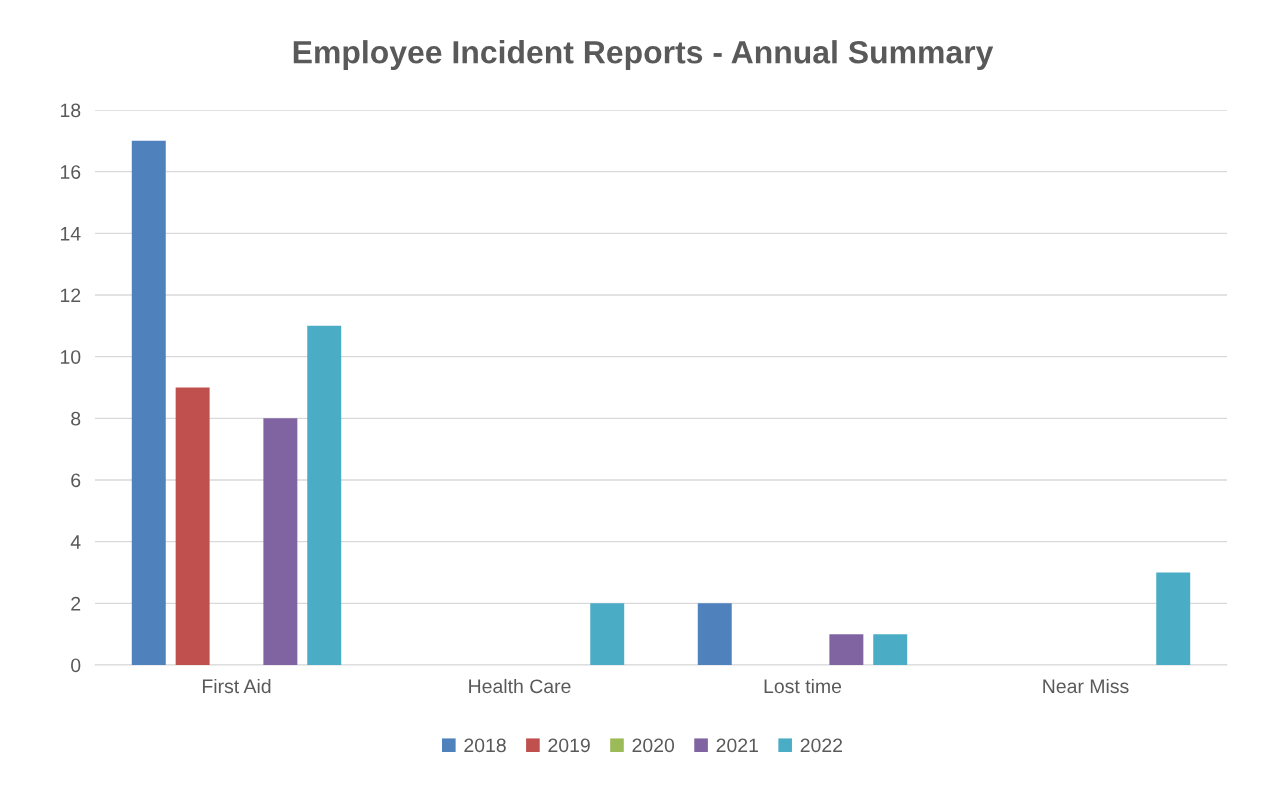 Image resolution: width=1285 pixels, height=787 pixels. I want to click on y-tick-label: 0, so click(76, 665).